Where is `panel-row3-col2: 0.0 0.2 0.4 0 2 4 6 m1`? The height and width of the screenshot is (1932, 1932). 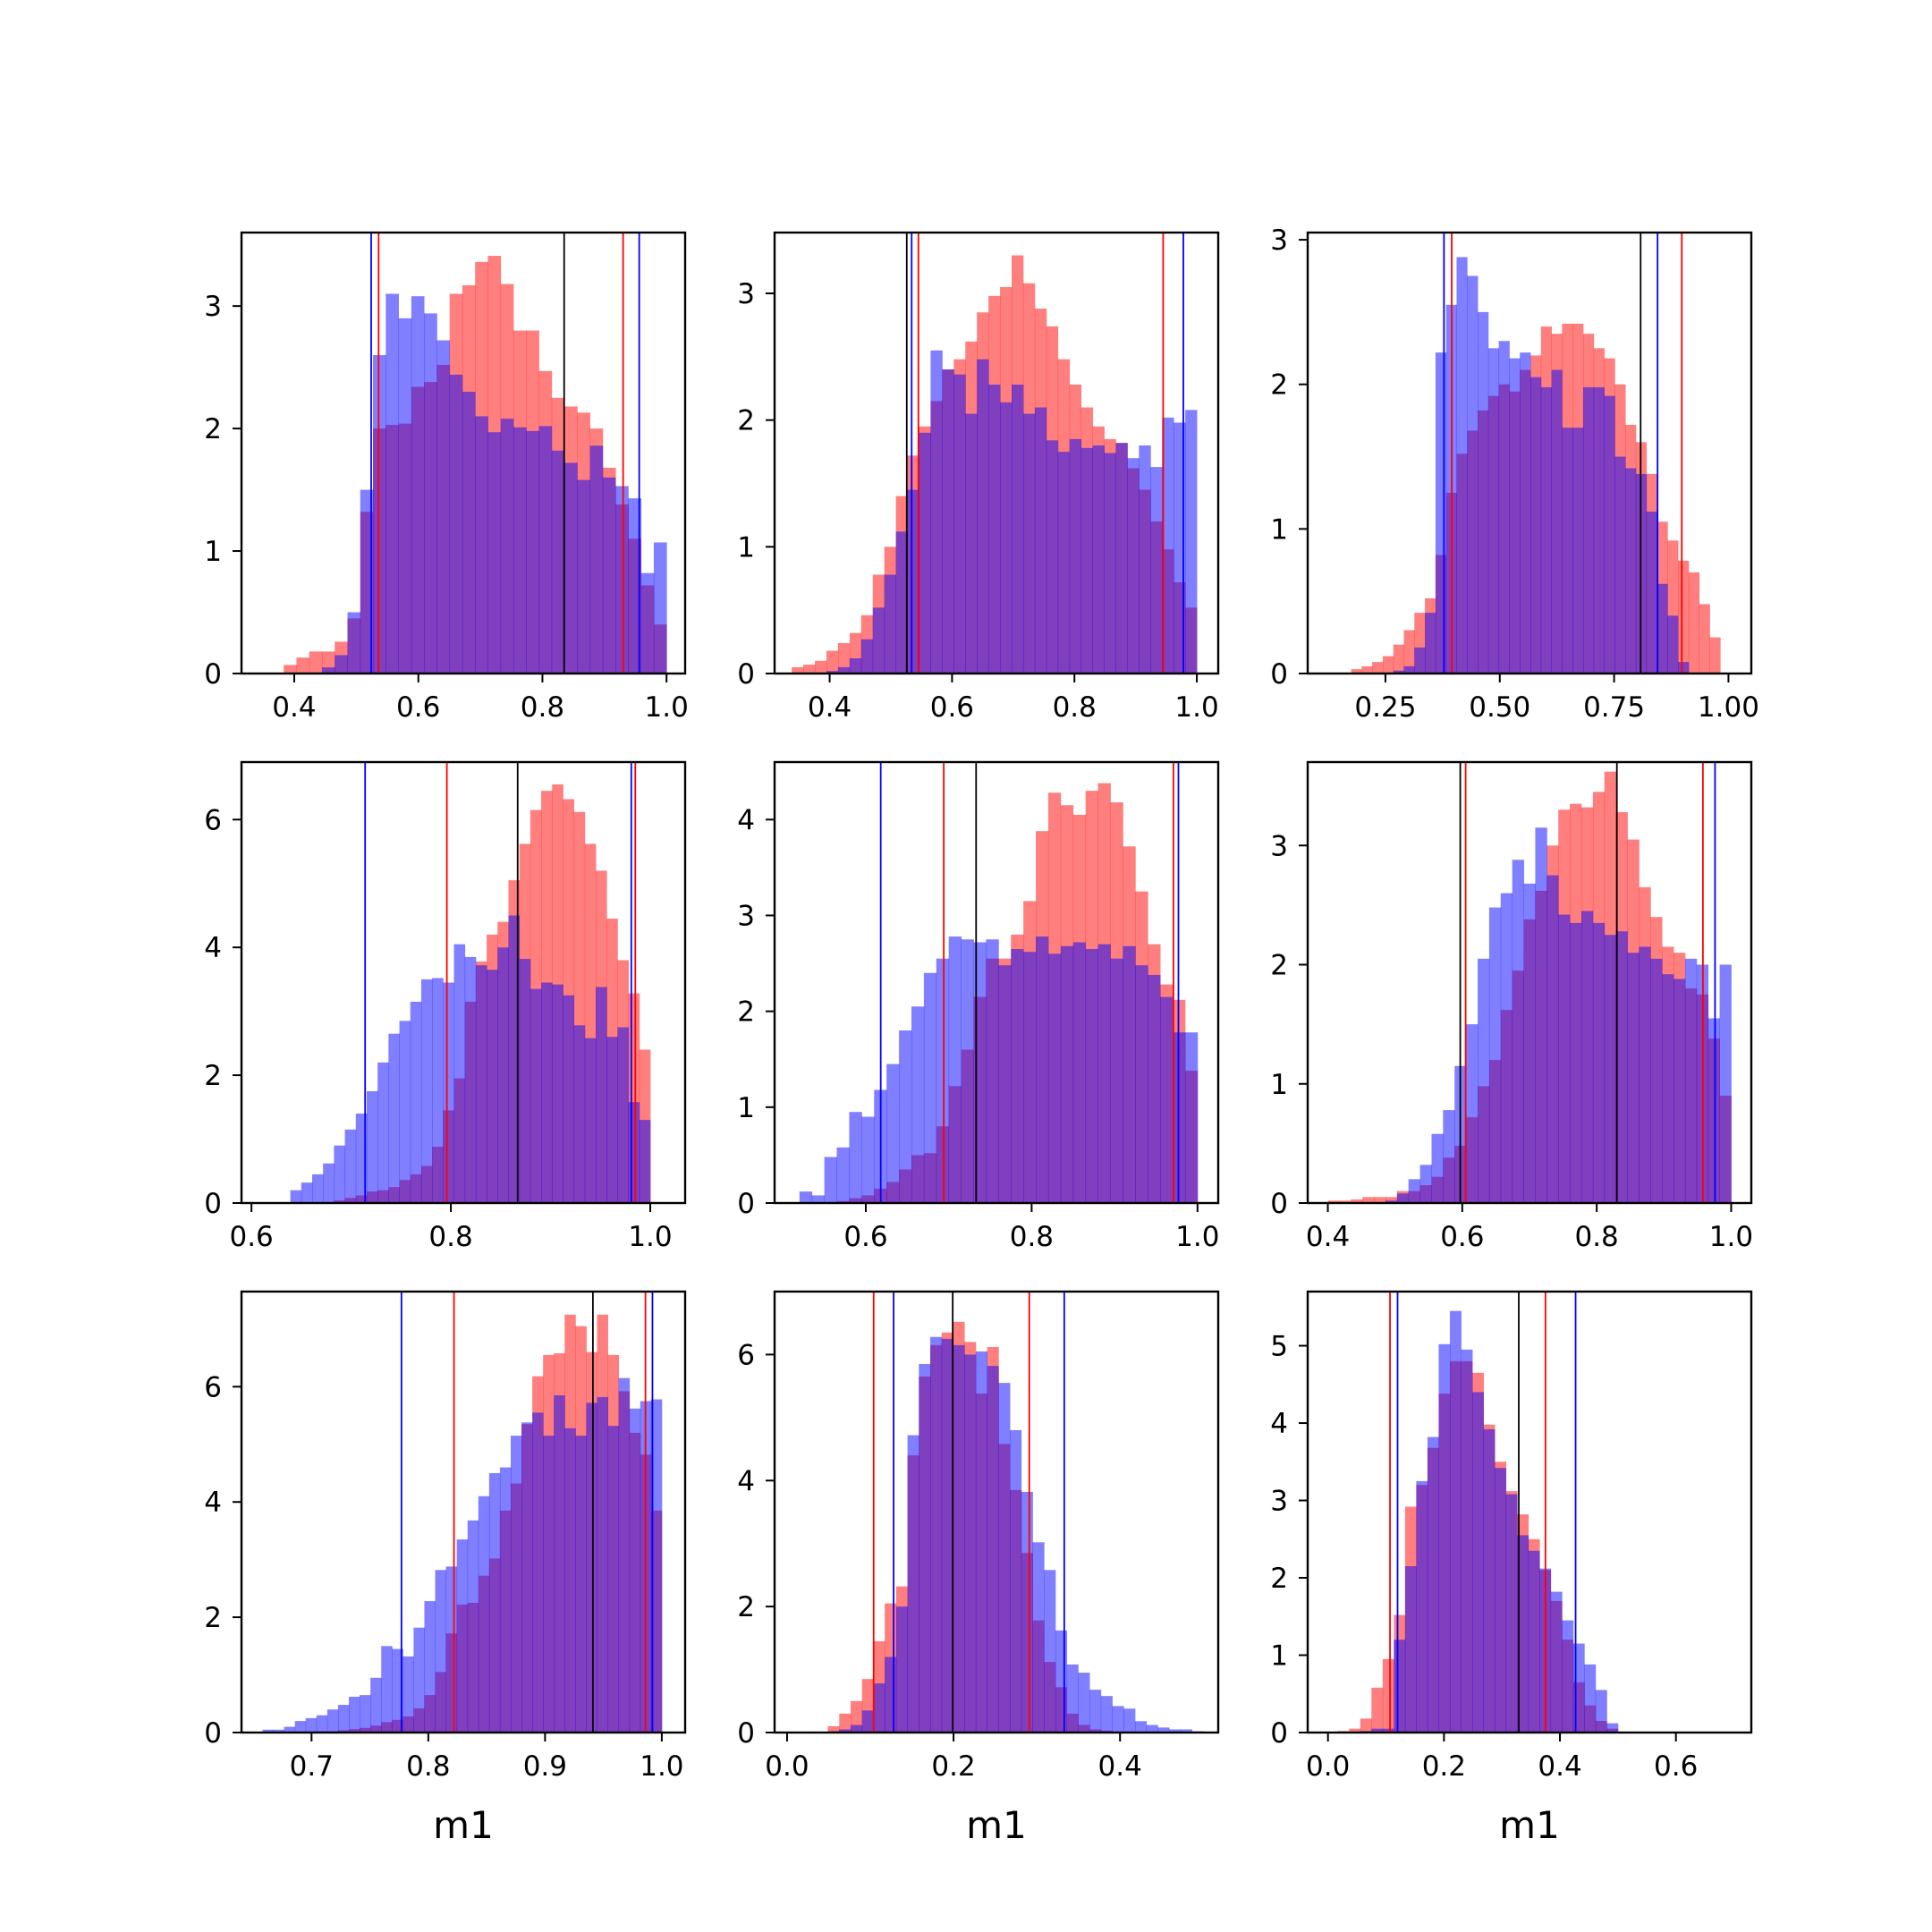
panel-row3-col2: 0.0 0.2 0.4 0 2 4 6 m1 is located at coordinates (978, 1568).